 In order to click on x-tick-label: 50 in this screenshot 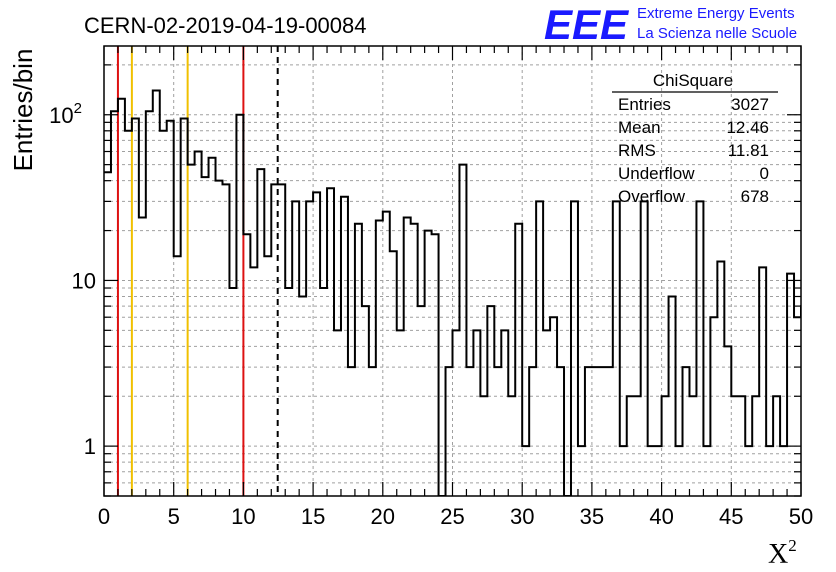, I will do `click(801, 516)`.